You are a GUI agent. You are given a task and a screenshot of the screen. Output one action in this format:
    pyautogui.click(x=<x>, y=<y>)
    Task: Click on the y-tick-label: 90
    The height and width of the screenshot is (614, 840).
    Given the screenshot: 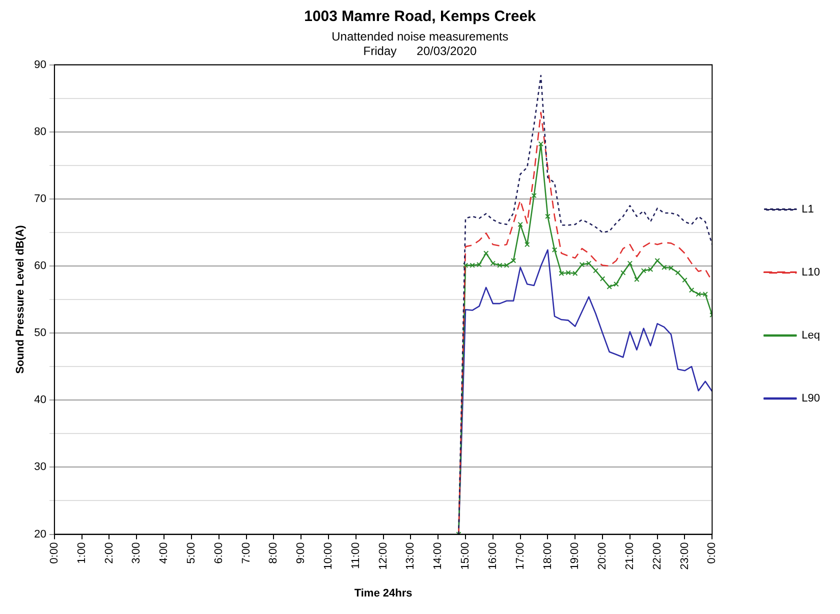 What is the action you would take?
    pyautogui.click(x=40, y=64)
    